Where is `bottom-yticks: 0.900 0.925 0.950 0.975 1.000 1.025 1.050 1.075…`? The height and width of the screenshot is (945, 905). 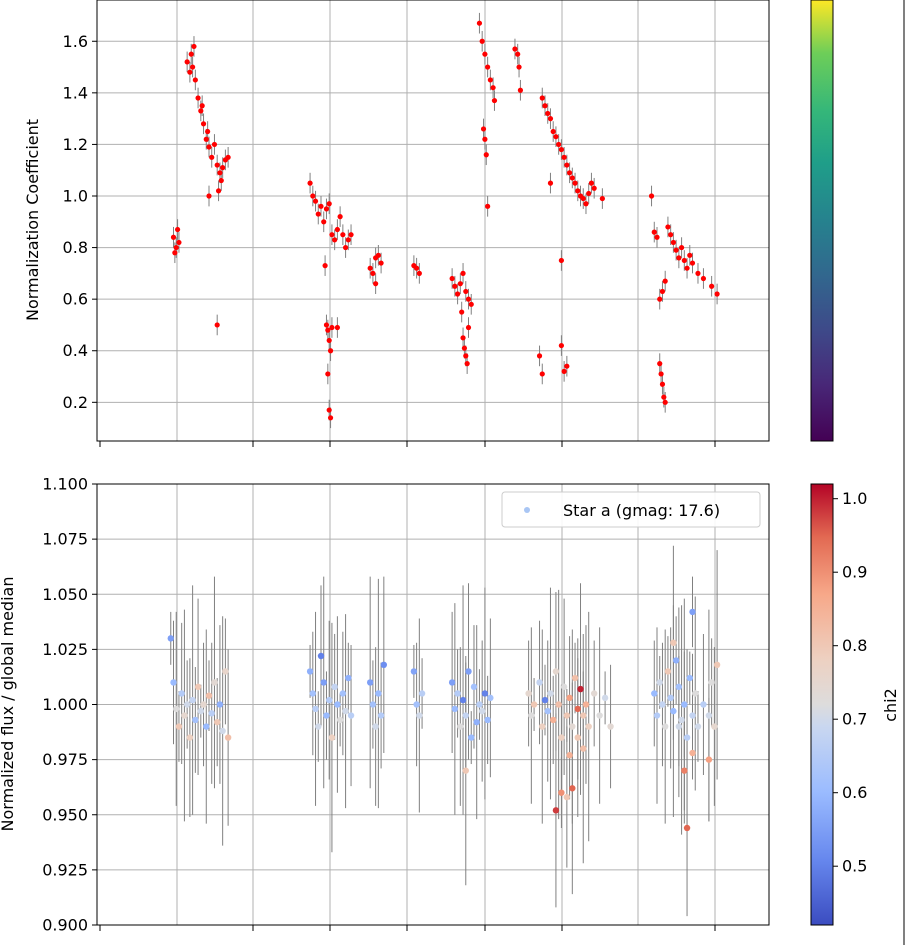
bottom-yticks: 0.900 0.925 0.950 0.975 1.000 1.025 1.050 1.075… is located at coordinates (69, 705).